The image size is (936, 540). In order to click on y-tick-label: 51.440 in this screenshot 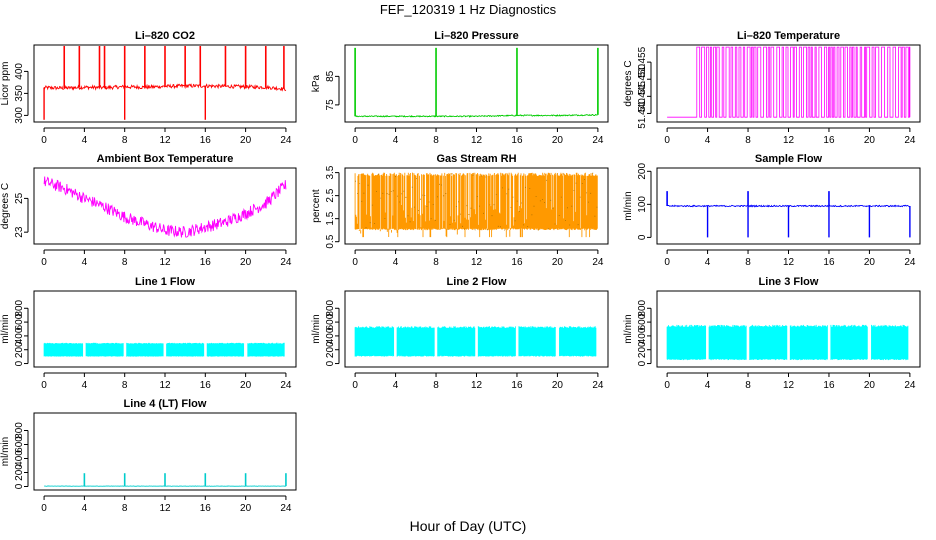, I will do `click(642, 113)`.